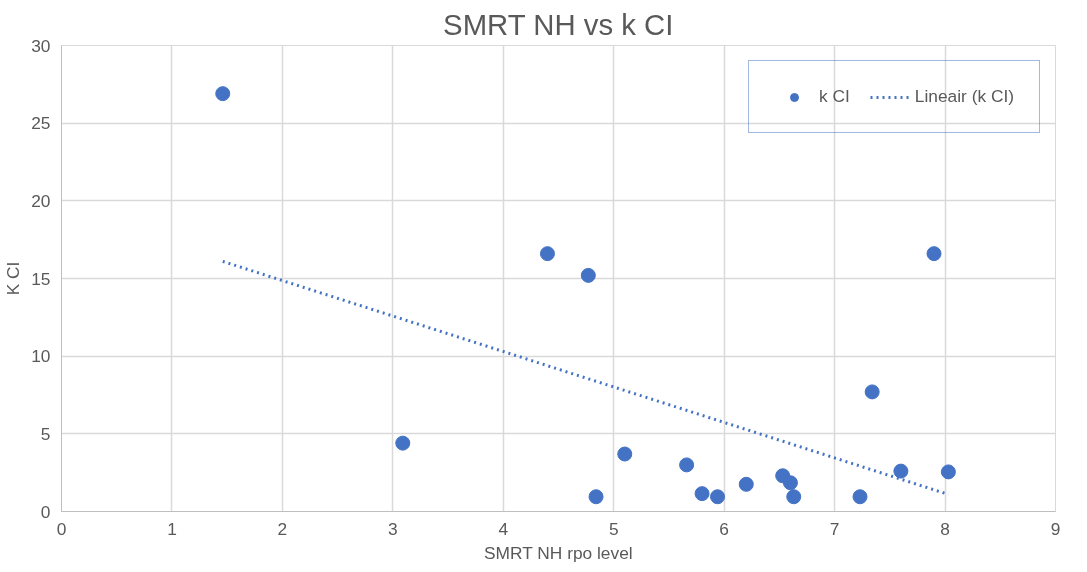  I want to click on y-tick-label: 5, so click(45, 433).